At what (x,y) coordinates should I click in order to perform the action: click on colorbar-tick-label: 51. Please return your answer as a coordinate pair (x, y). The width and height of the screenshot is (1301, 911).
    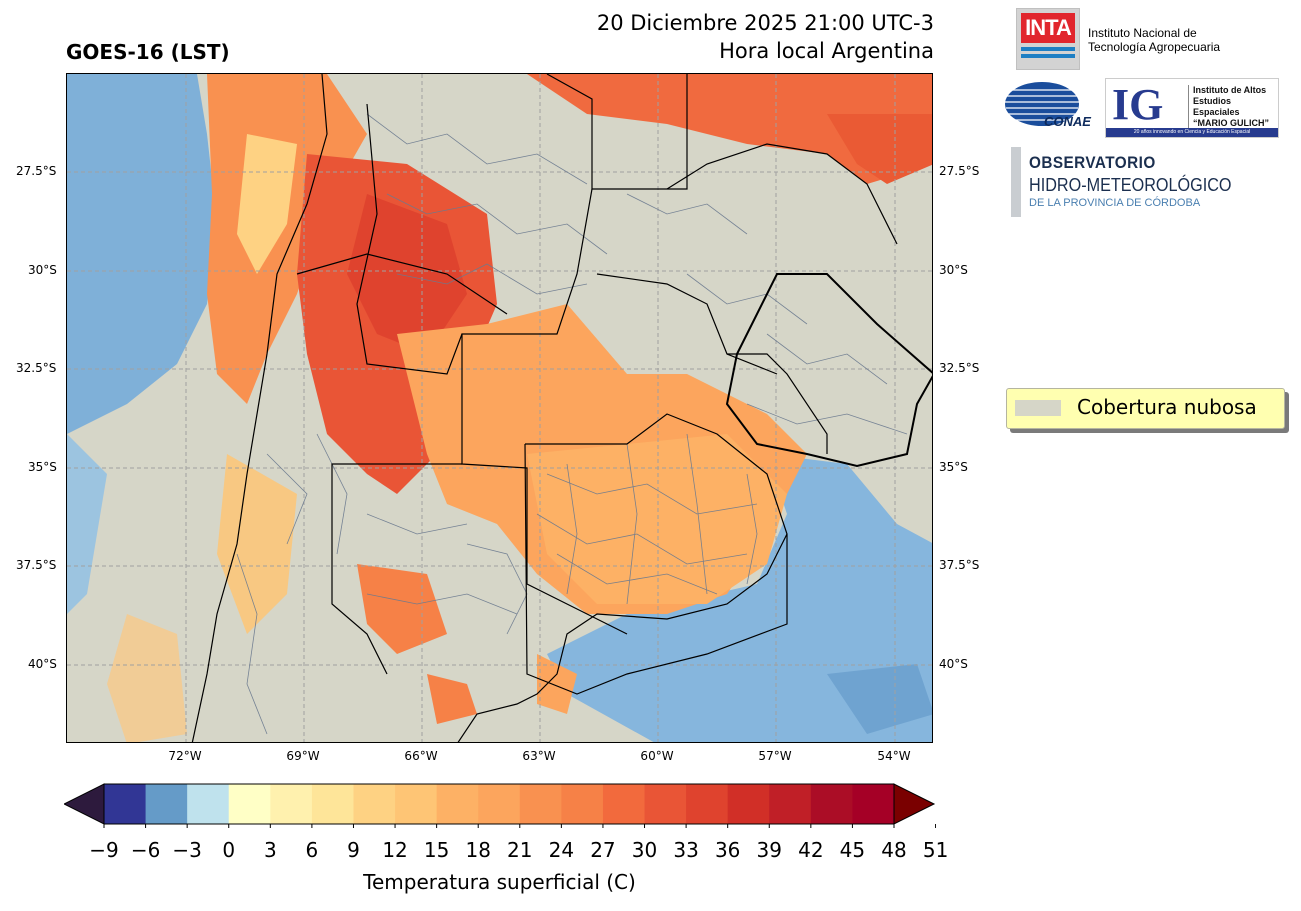
    Looking at the image, I should click on (935, 850).